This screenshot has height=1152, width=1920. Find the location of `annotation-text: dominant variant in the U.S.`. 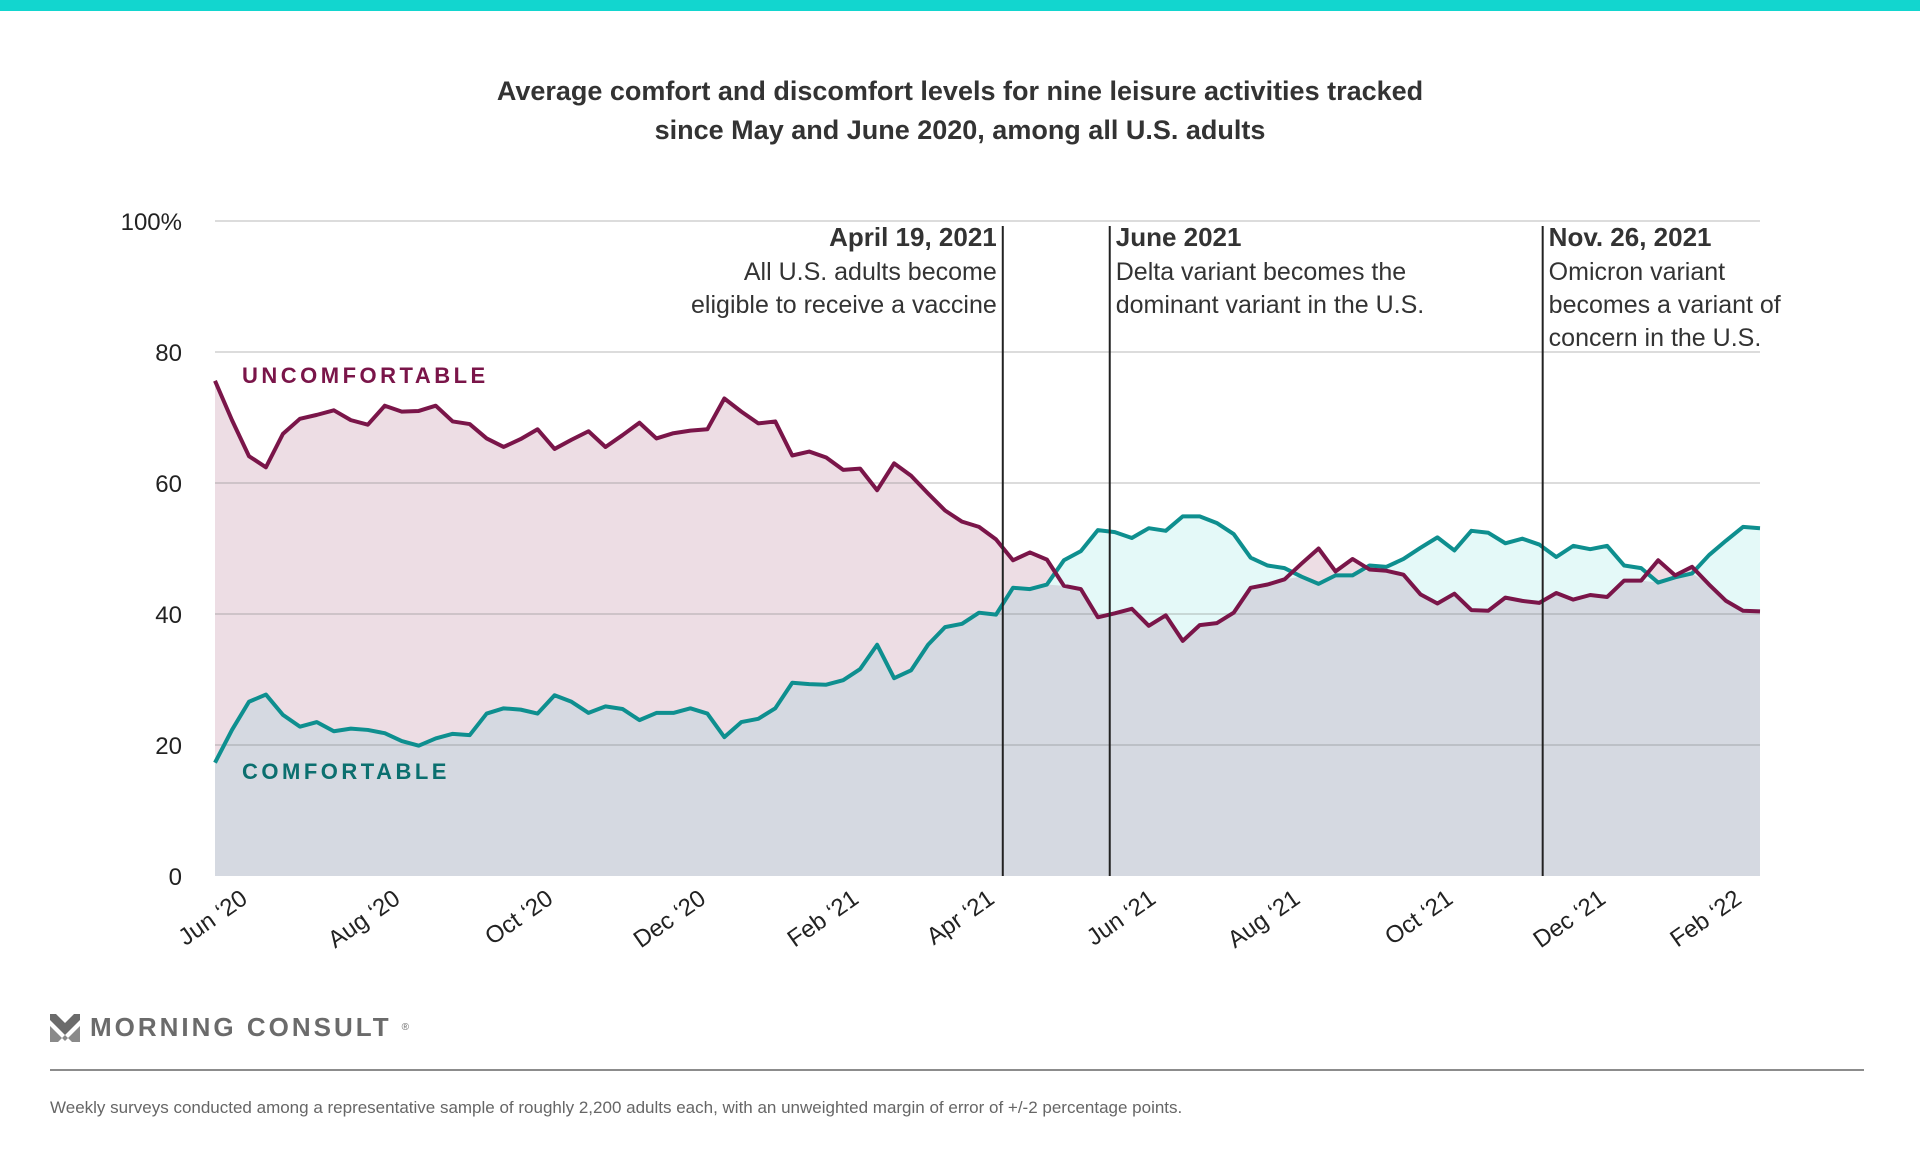

annotation-text: dominant variant in the U.S. is located at coordinates (1270, 305).